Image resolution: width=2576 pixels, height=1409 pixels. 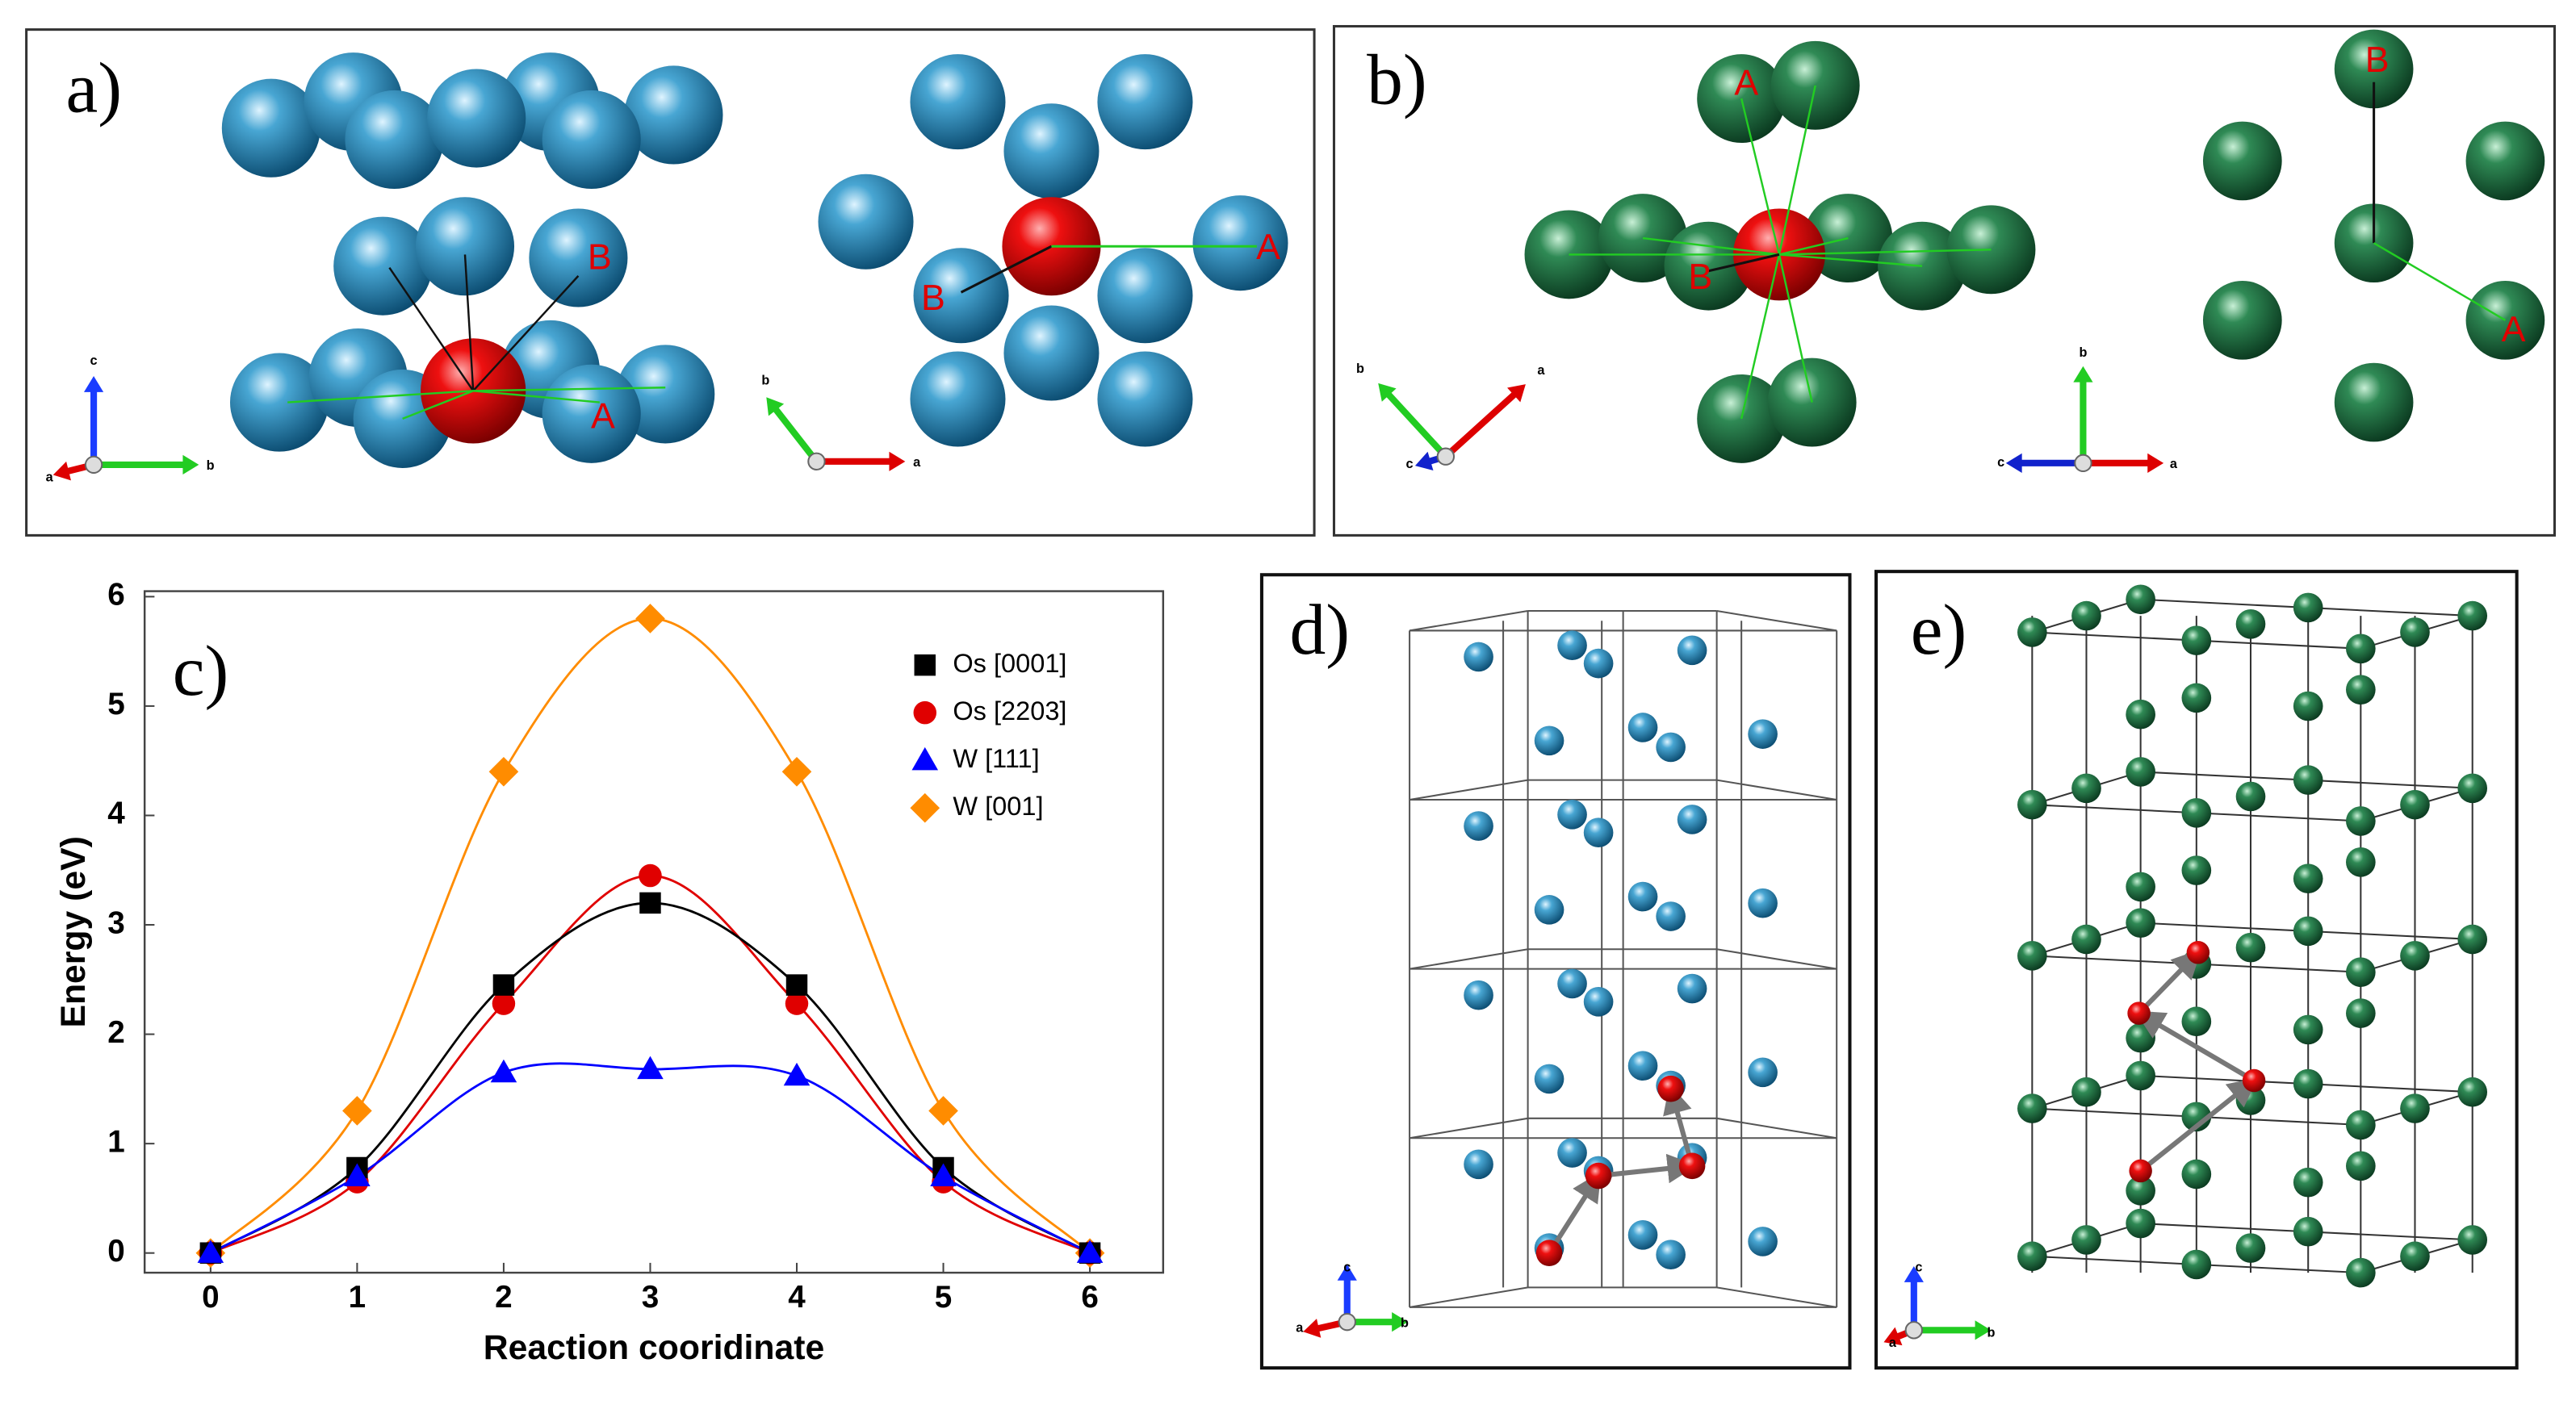 I want to click on x-tick-label: 4, so click(x=797, y=1297).